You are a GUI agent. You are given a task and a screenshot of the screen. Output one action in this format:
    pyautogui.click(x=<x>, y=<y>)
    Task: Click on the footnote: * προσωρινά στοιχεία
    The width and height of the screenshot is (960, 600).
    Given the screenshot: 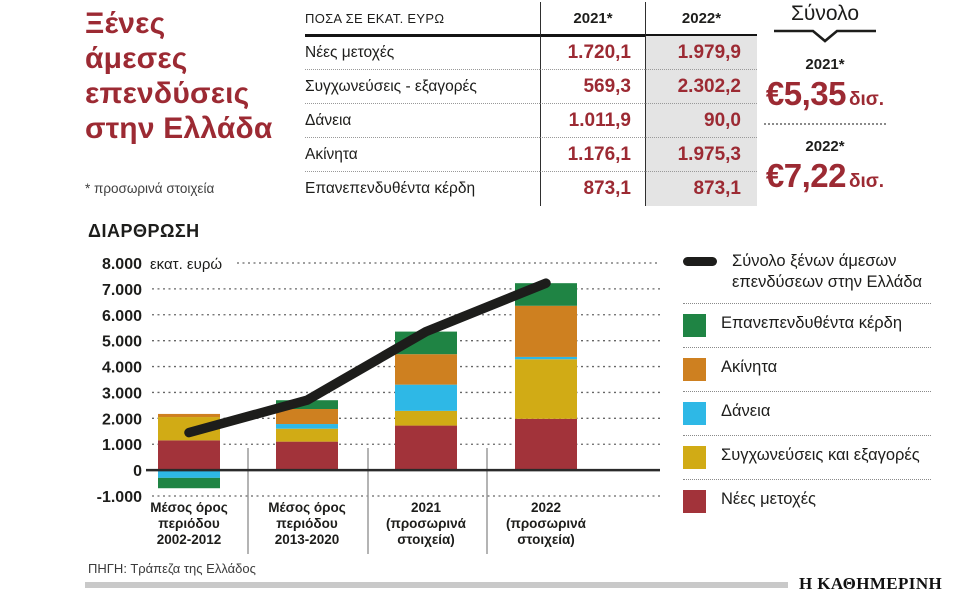 What is the action you would take?
    pyautogui.click(x=150, y=188)
    